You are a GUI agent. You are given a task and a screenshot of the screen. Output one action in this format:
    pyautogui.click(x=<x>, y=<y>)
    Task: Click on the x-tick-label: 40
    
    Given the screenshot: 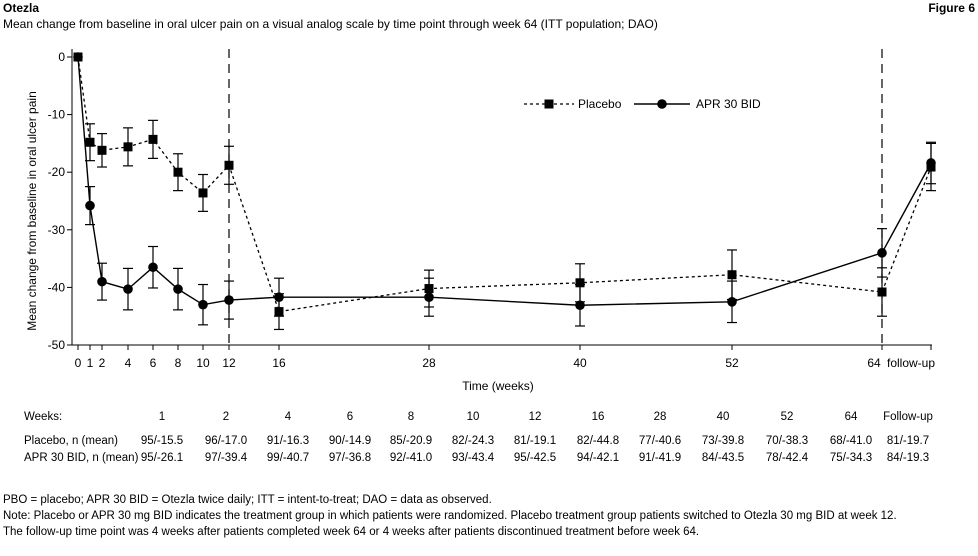 What is the action you would take?
    pyautogui.click(x=580, y=363)
    